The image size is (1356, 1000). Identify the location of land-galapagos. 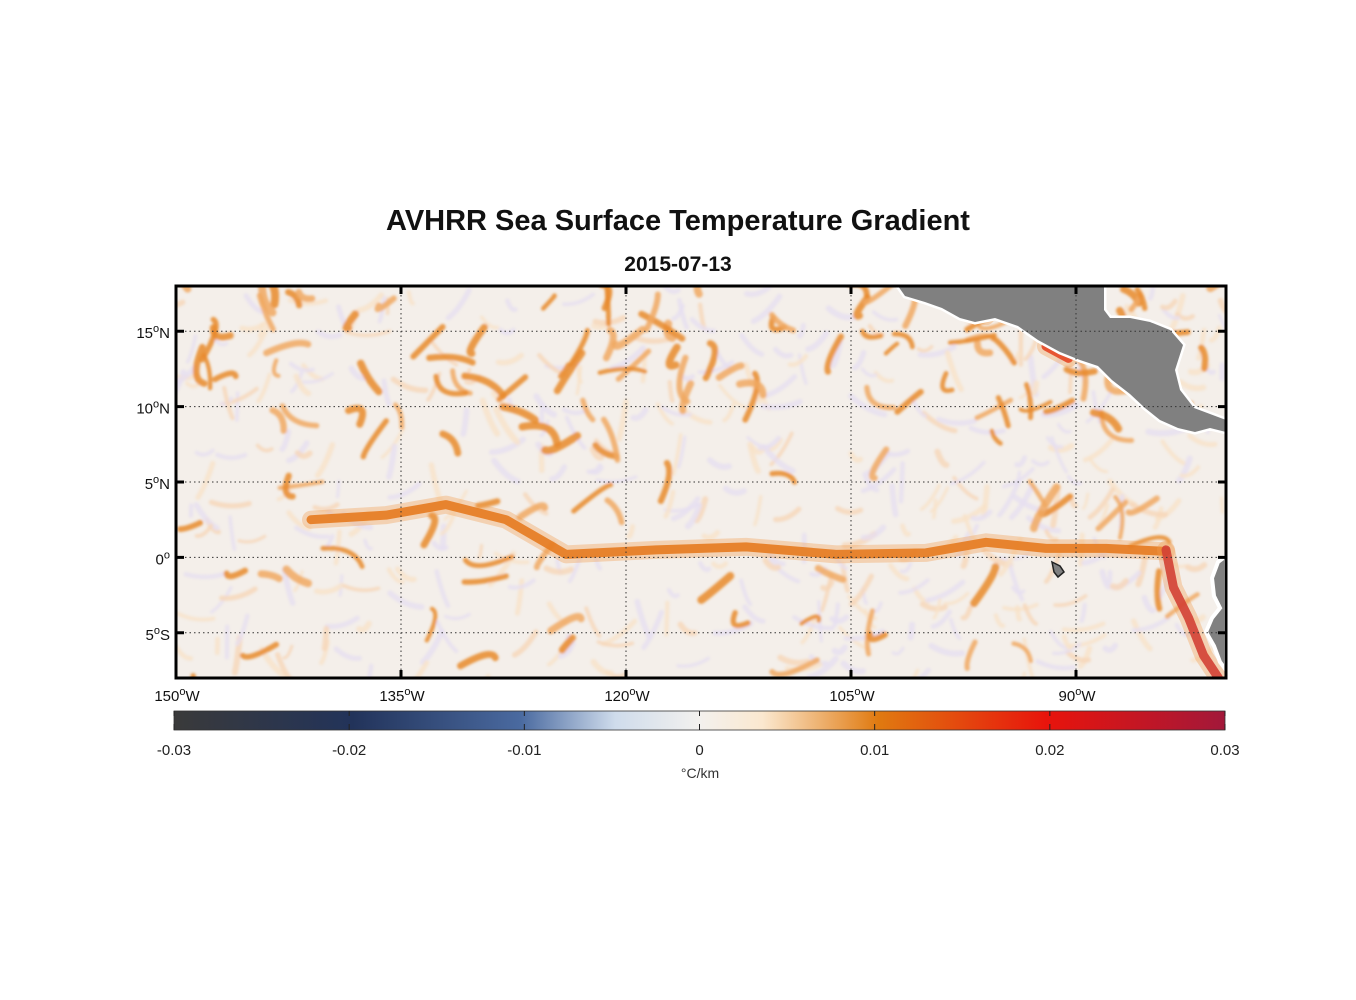
(1057, 569).